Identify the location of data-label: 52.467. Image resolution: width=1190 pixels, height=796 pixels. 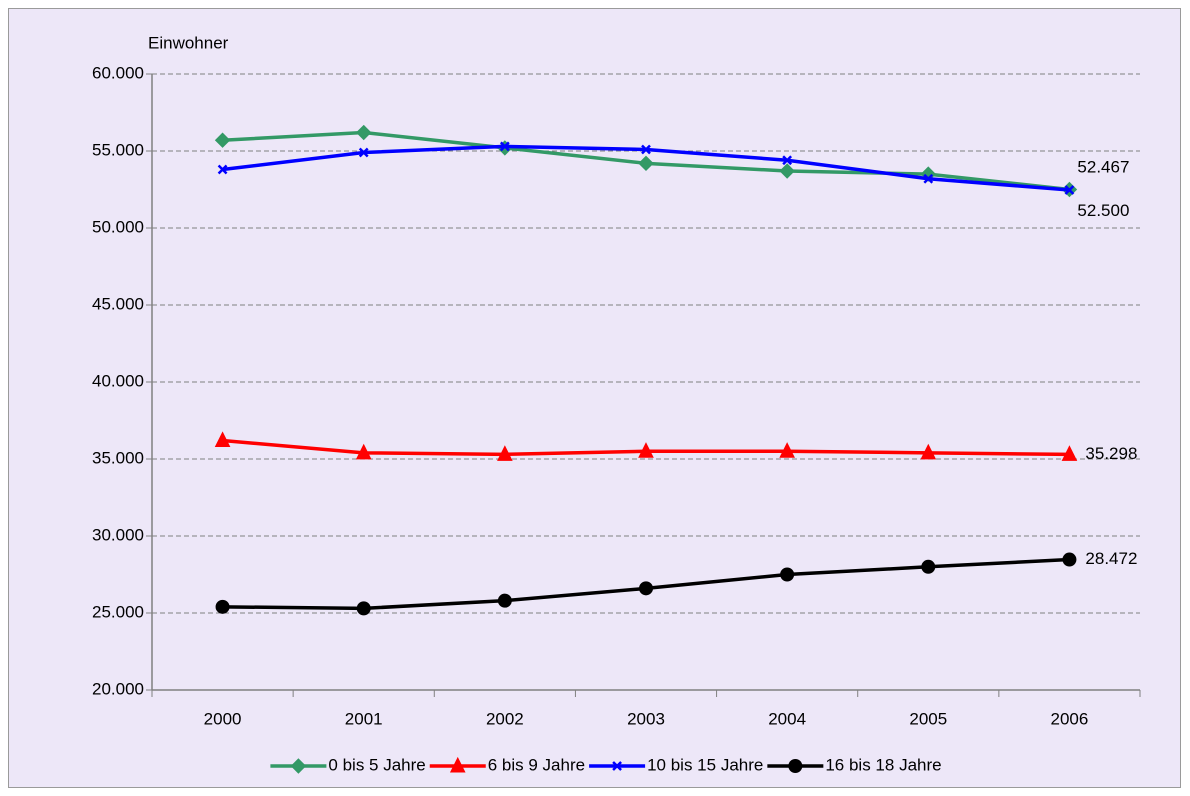
(1103, 166).